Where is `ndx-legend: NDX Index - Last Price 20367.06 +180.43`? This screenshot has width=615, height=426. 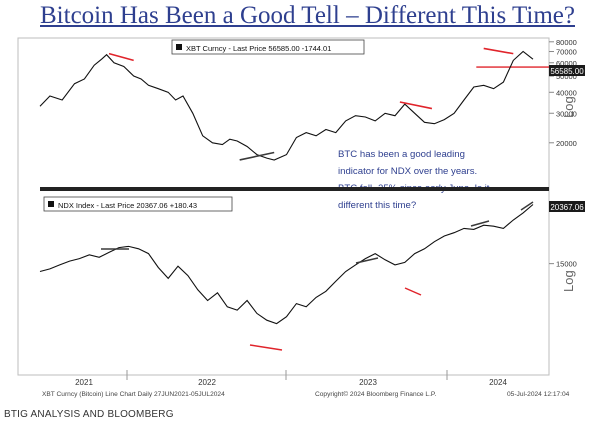
ndx-legend: NDX Index - Last Price 20367.06 +180.43 is located at coordinates (138, 204).